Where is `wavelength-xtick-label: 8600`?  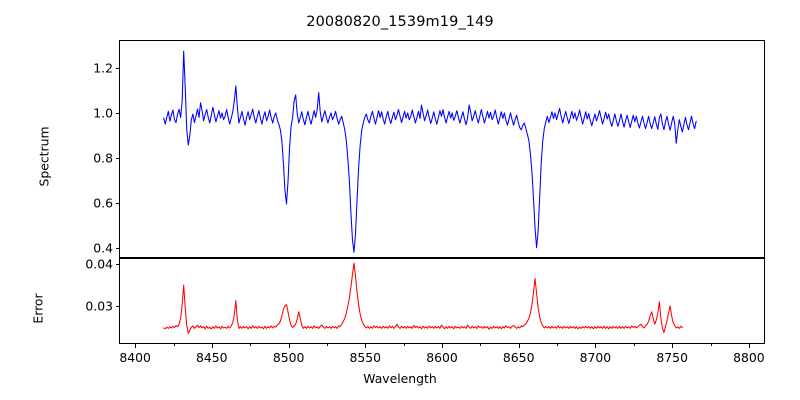
wavelength-xtick-label: 8600 is located at coordinates (442, 357).